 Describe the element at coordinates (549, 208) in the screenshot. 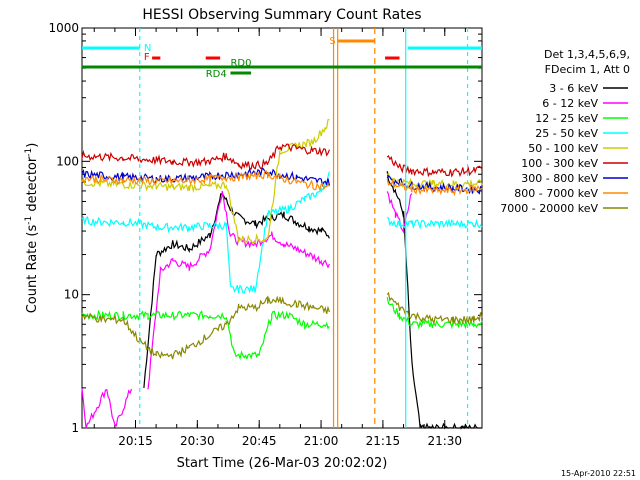

I see `legend-entry: 7000 - 20000 keV` at that location.